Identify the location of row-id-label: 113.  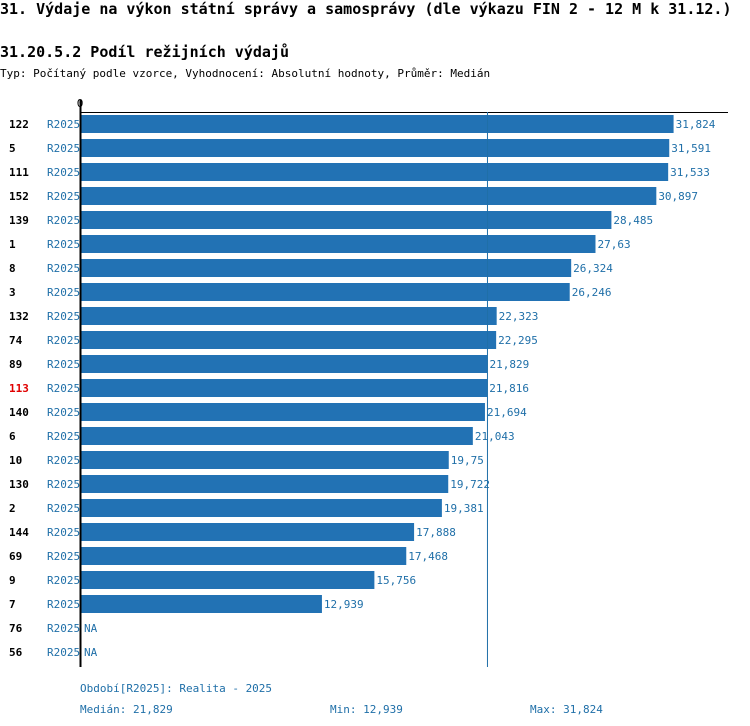
(19, 388).